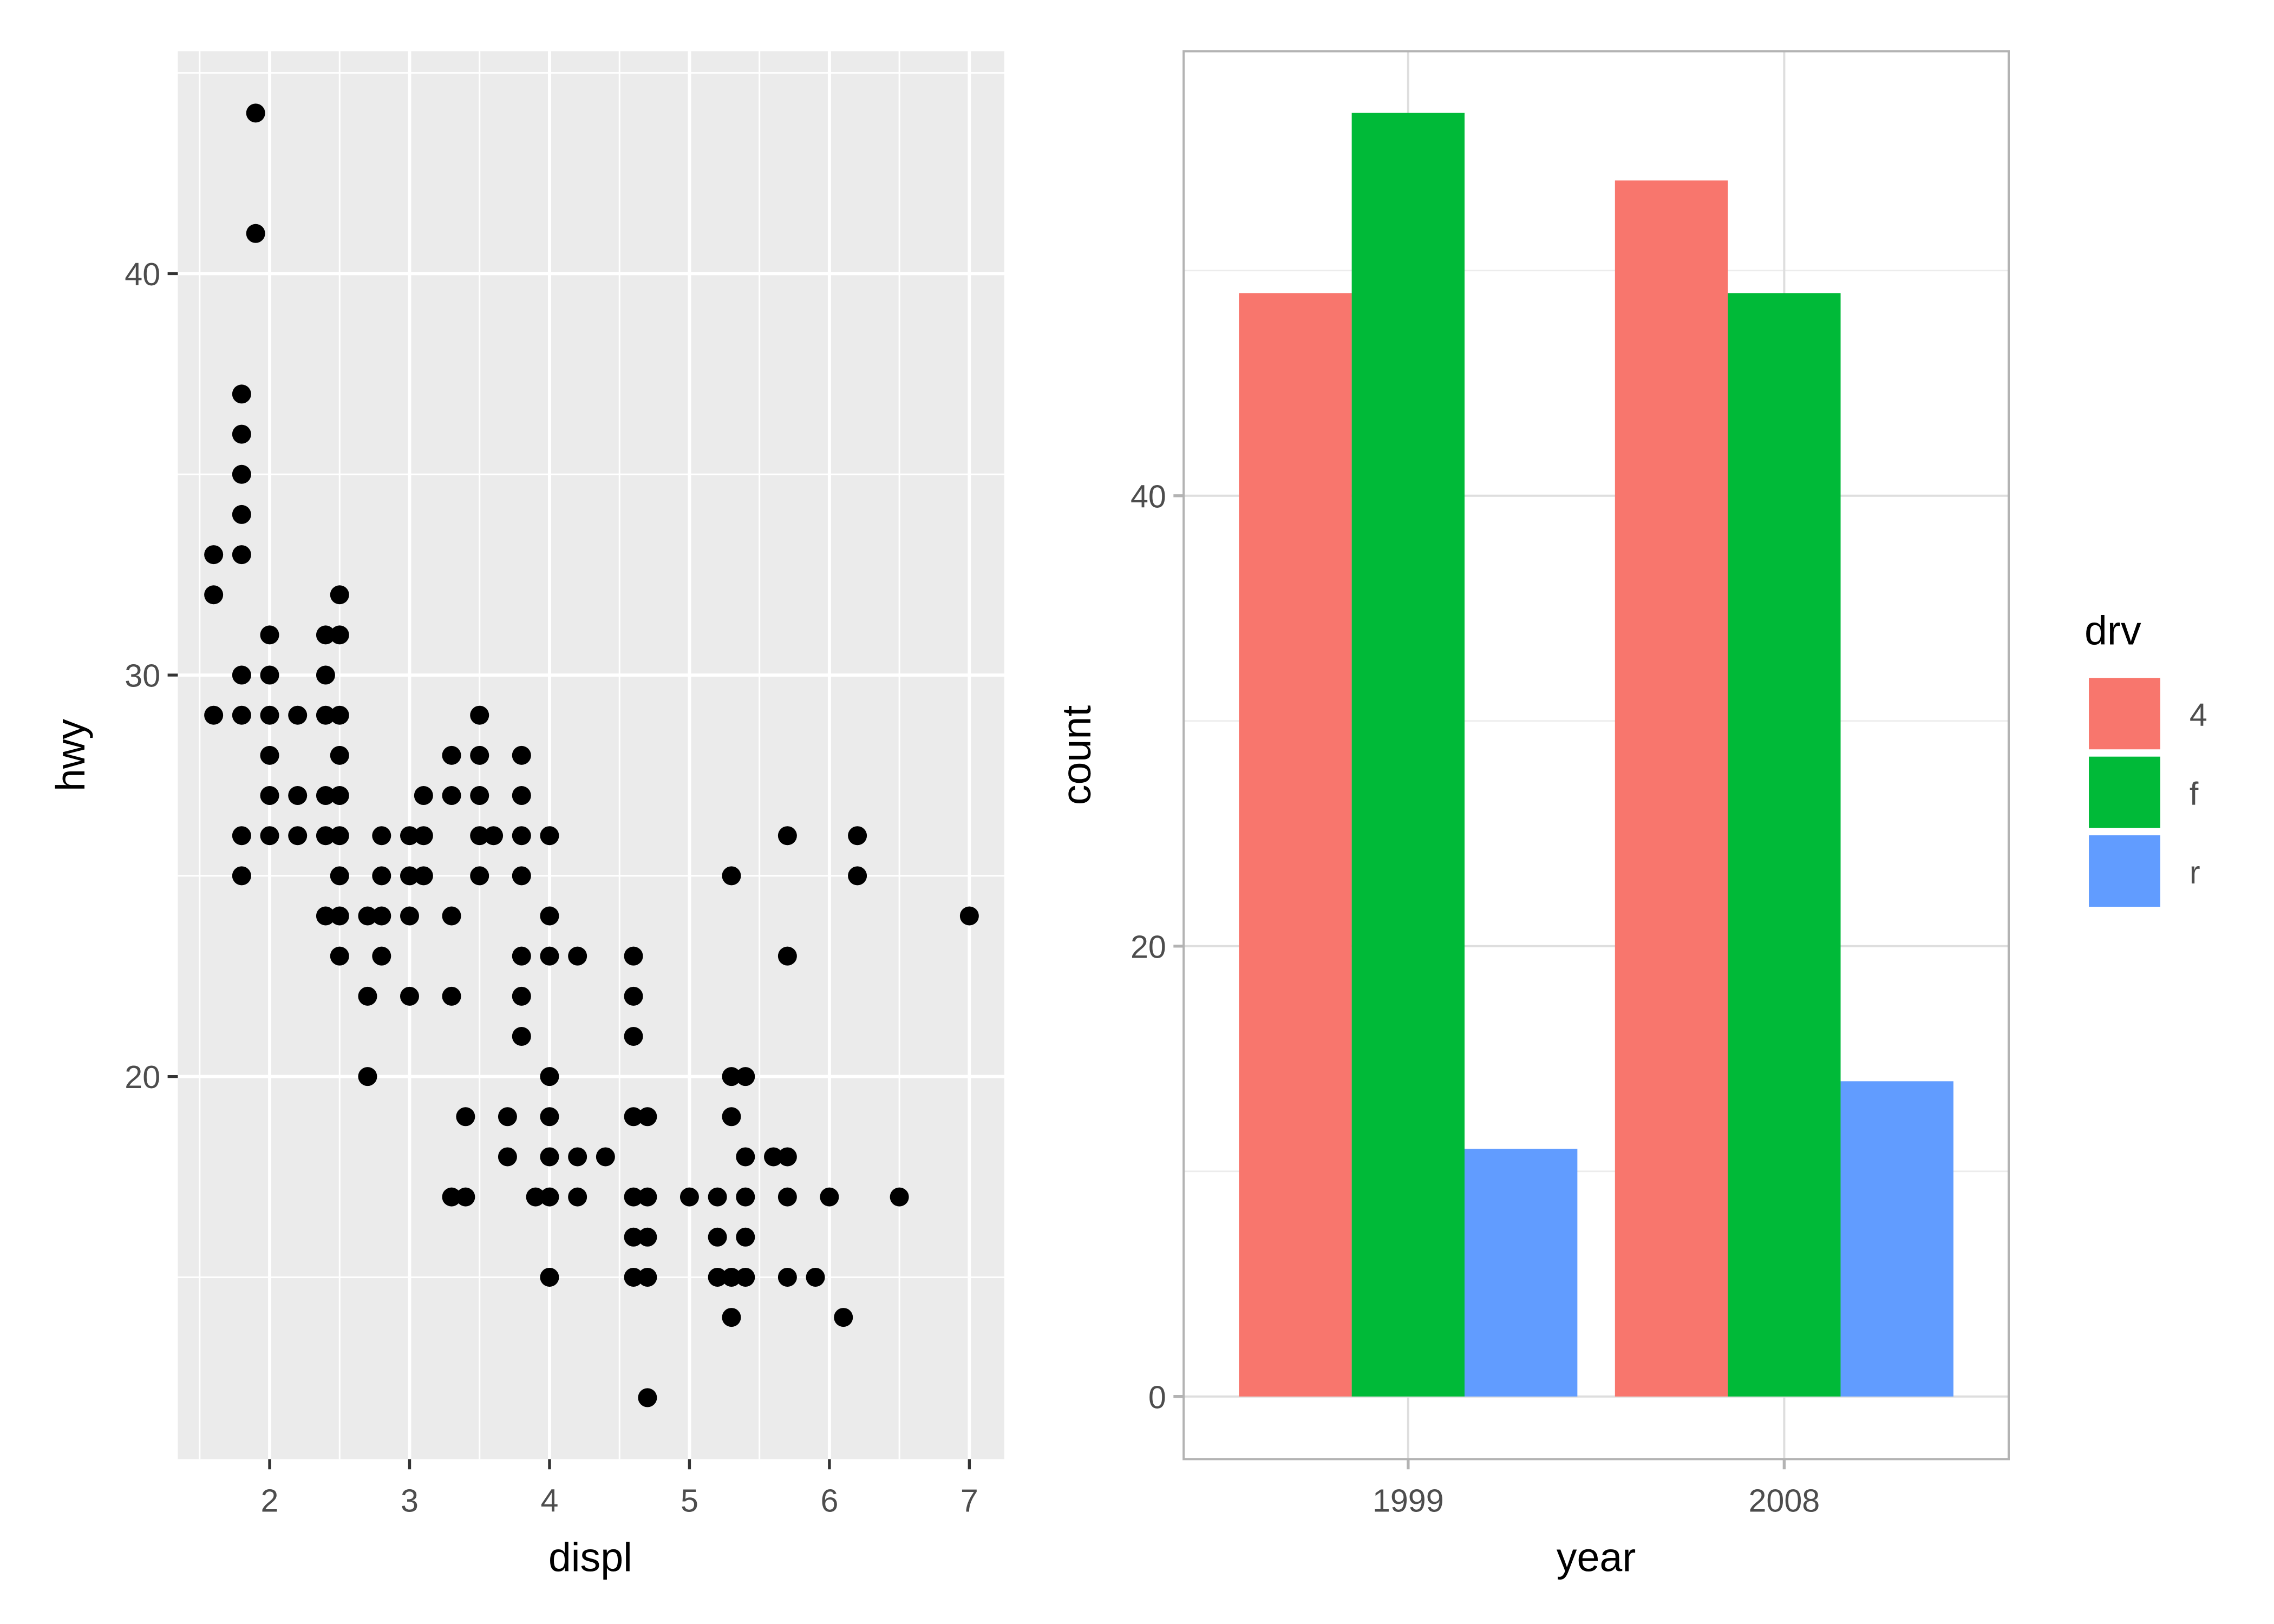  What do you see at coordinates (1897, 1239) in the screenshot?
I see `bar-r-2008` at bounding box center [1897, 1239].